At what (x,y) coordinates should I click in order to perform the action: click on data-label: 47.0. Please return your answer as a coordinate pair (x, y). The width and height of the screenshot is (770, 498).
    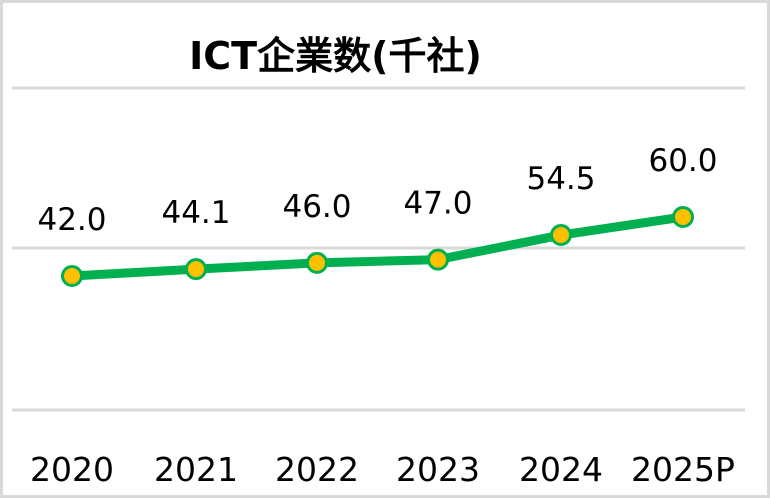
    Looking at the image, I should click on (437, 204).